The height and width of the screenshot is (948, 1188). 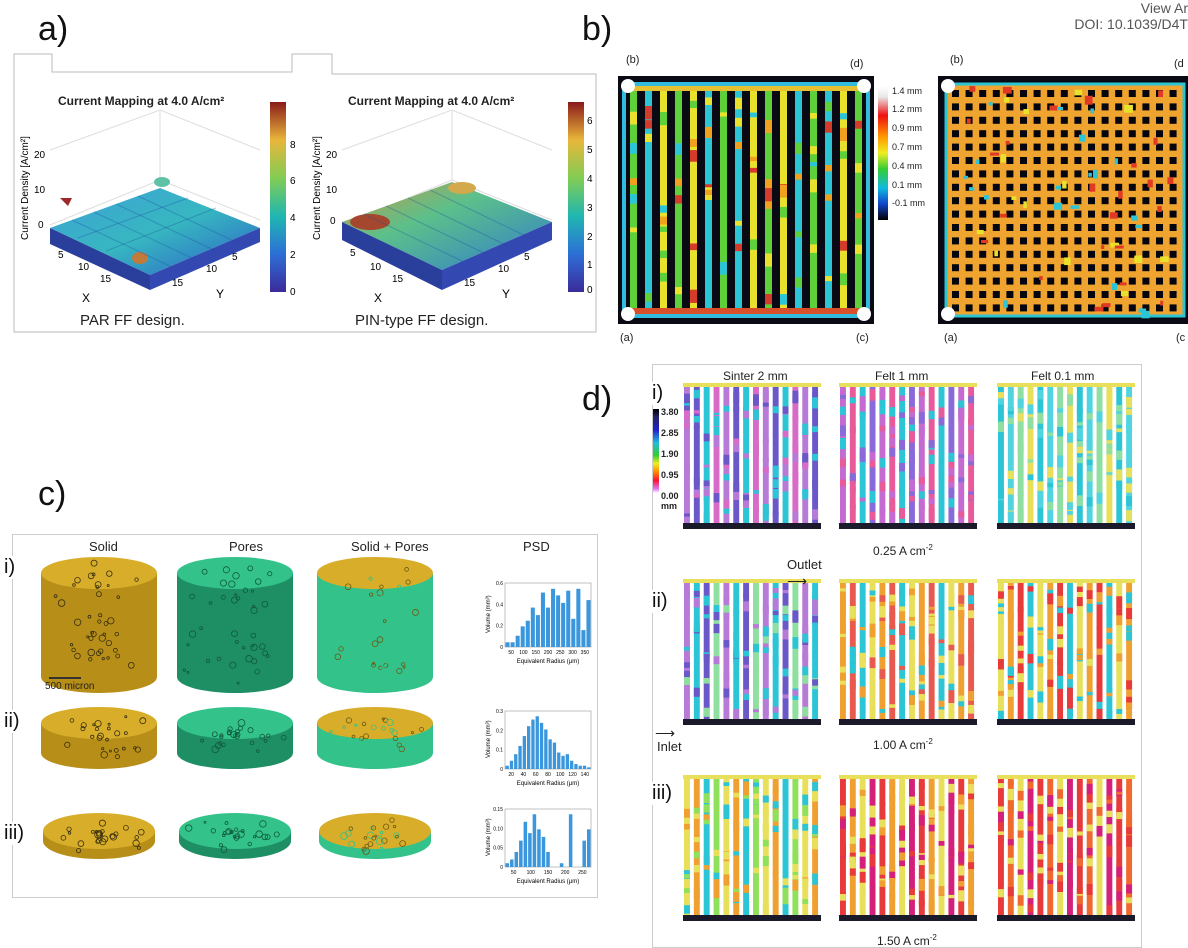 I want to click on x-axis-label: X, so click(x=378, y=298).